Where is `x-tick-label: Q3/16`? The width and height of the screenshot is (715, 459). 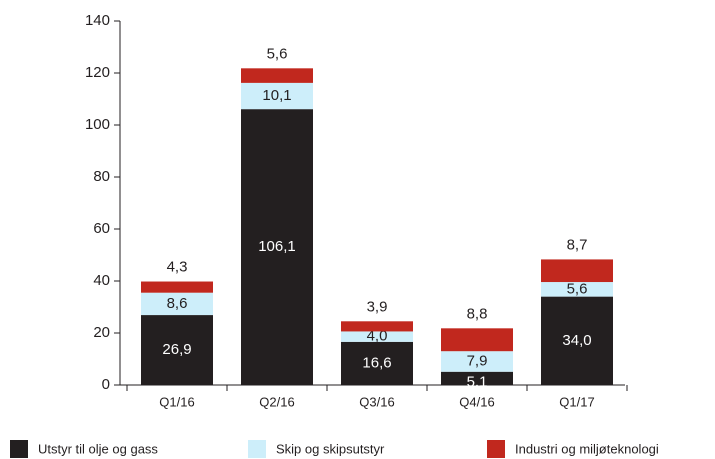
x-tick-label: Q3/16 is located at coordinates (376, 401).